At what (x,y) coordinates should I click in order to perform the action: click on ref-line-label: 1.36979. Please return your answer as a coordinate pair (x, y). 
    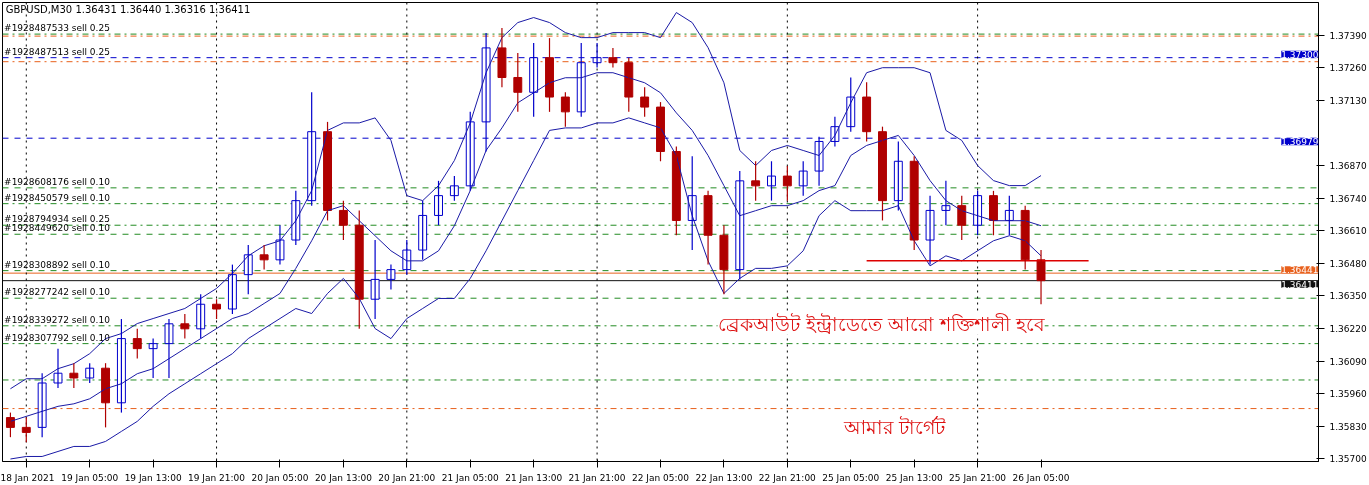
    Looking at the image, I should click on (1300, 142).